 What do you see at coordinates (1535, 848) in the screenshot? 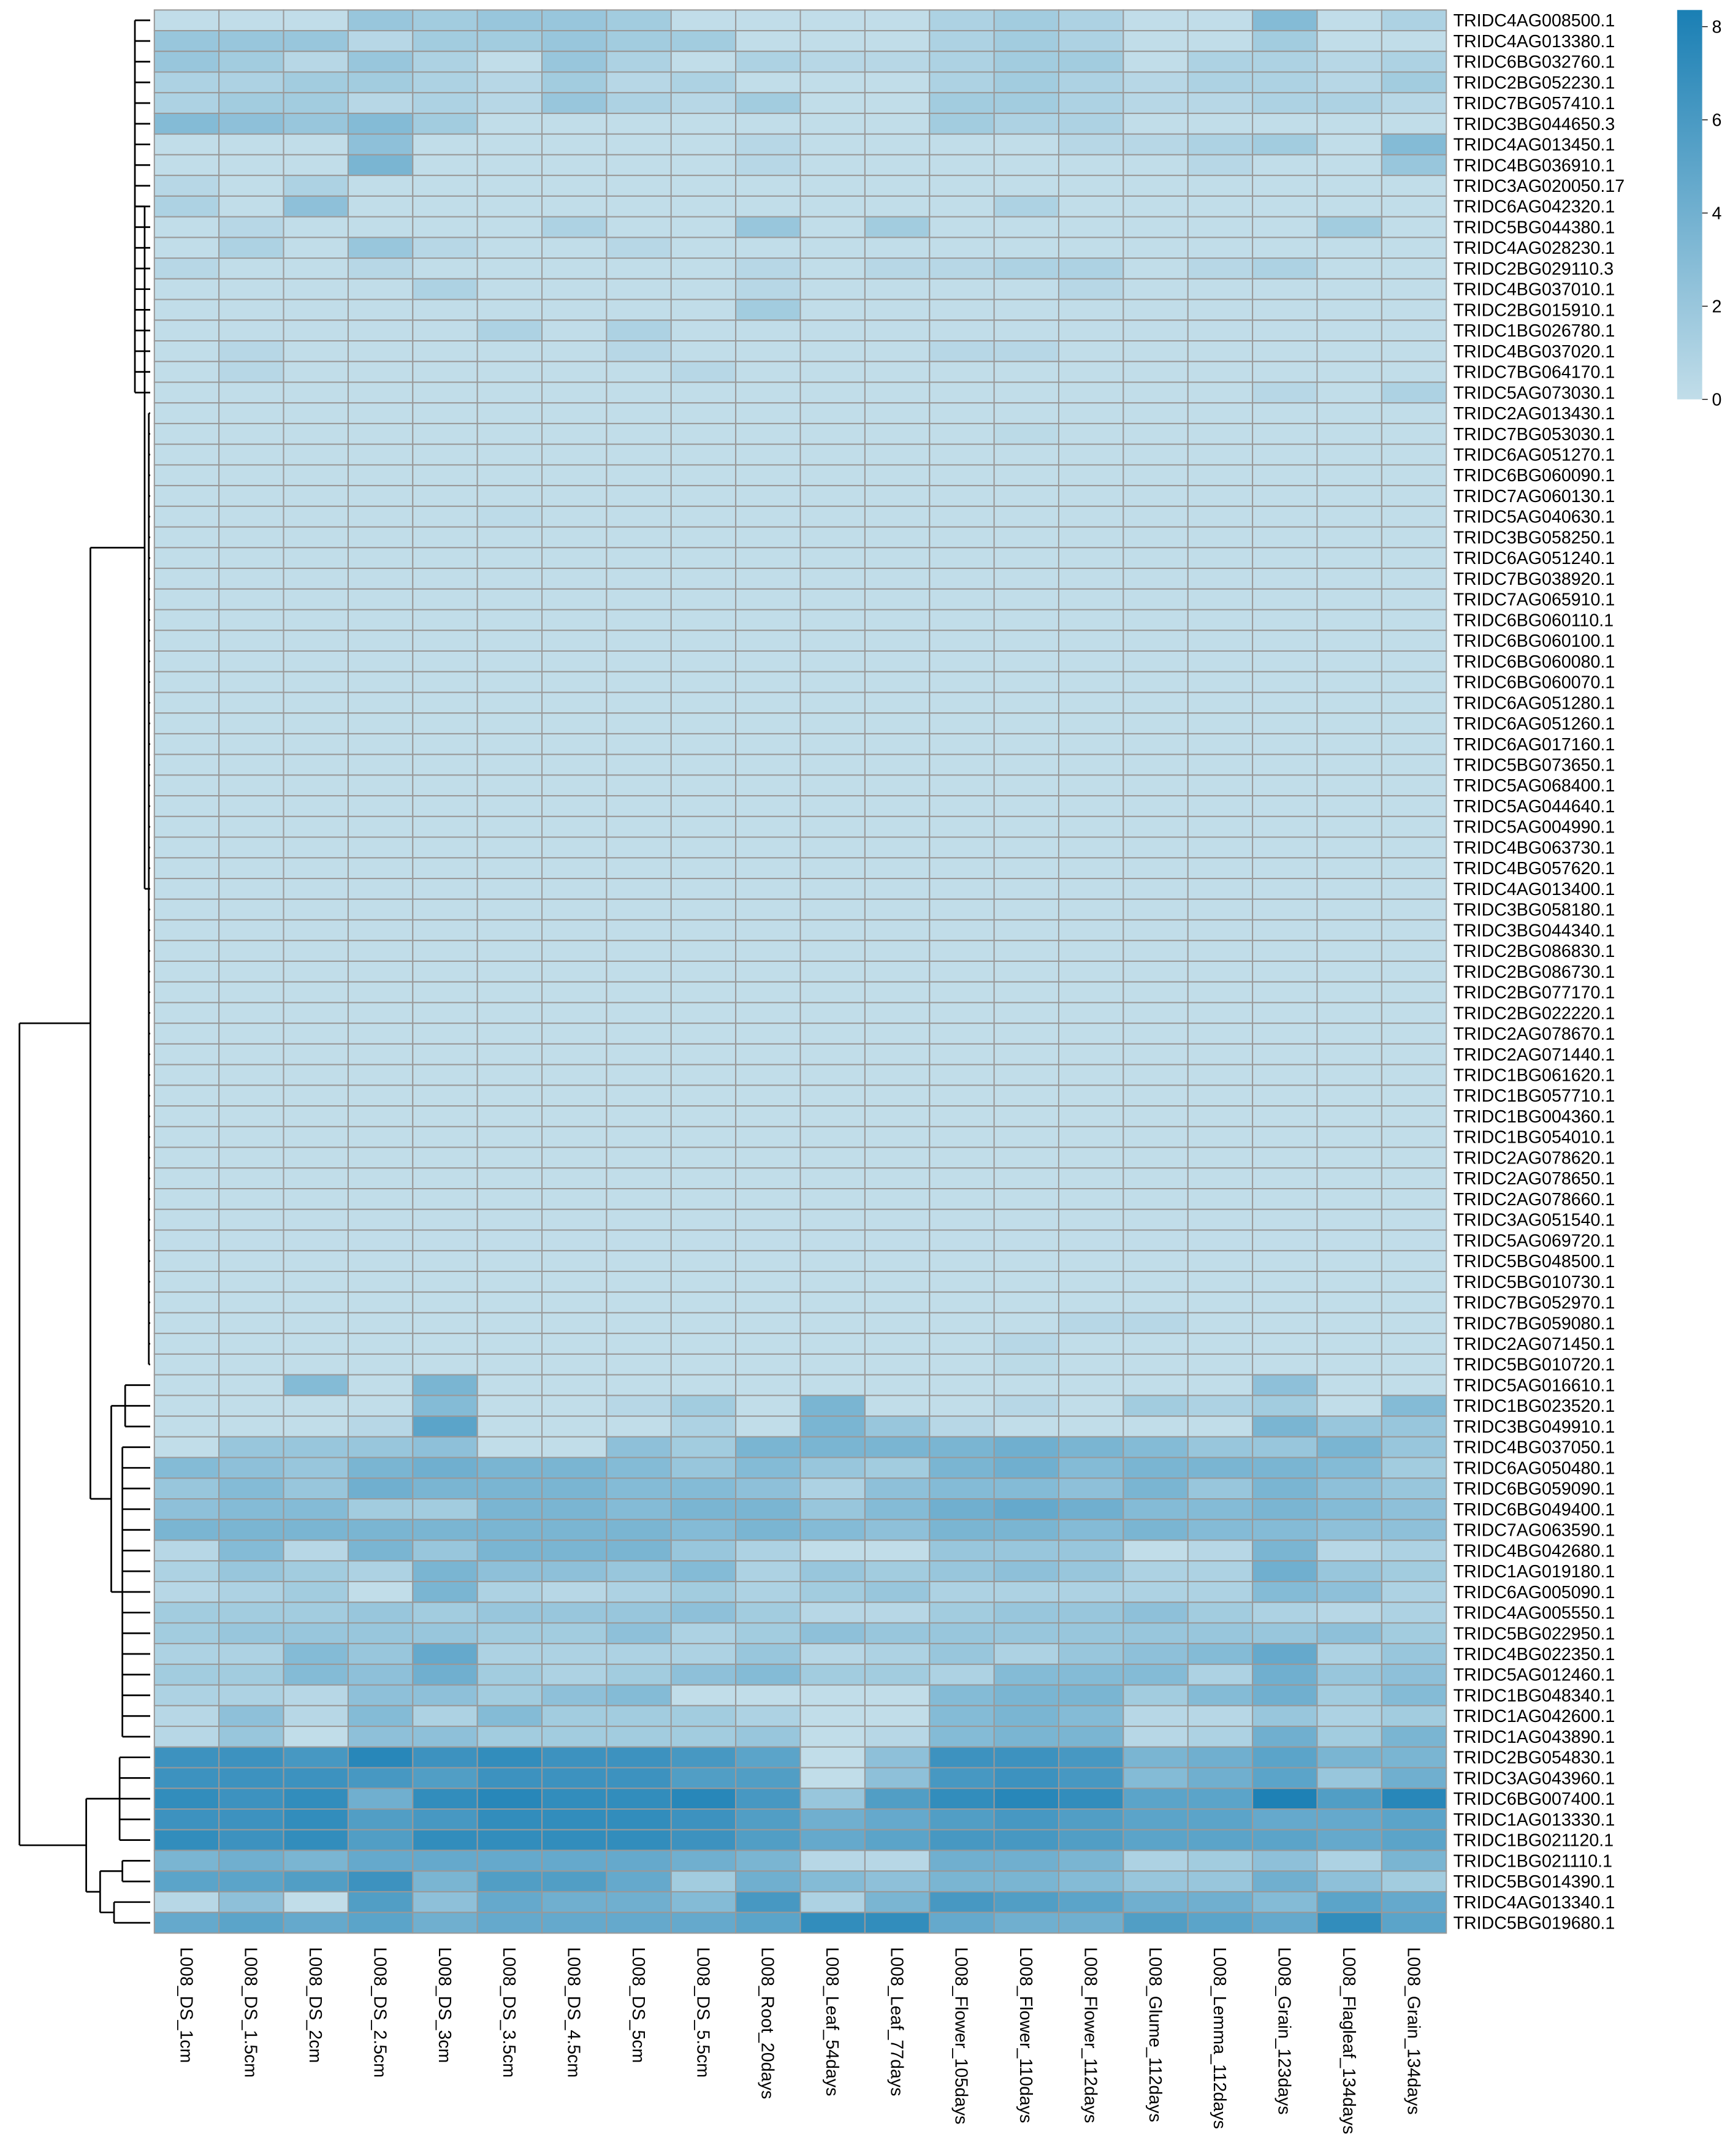
I see `row-label: TRIDC4BG063730.1` at bounding box center [1535, 848].